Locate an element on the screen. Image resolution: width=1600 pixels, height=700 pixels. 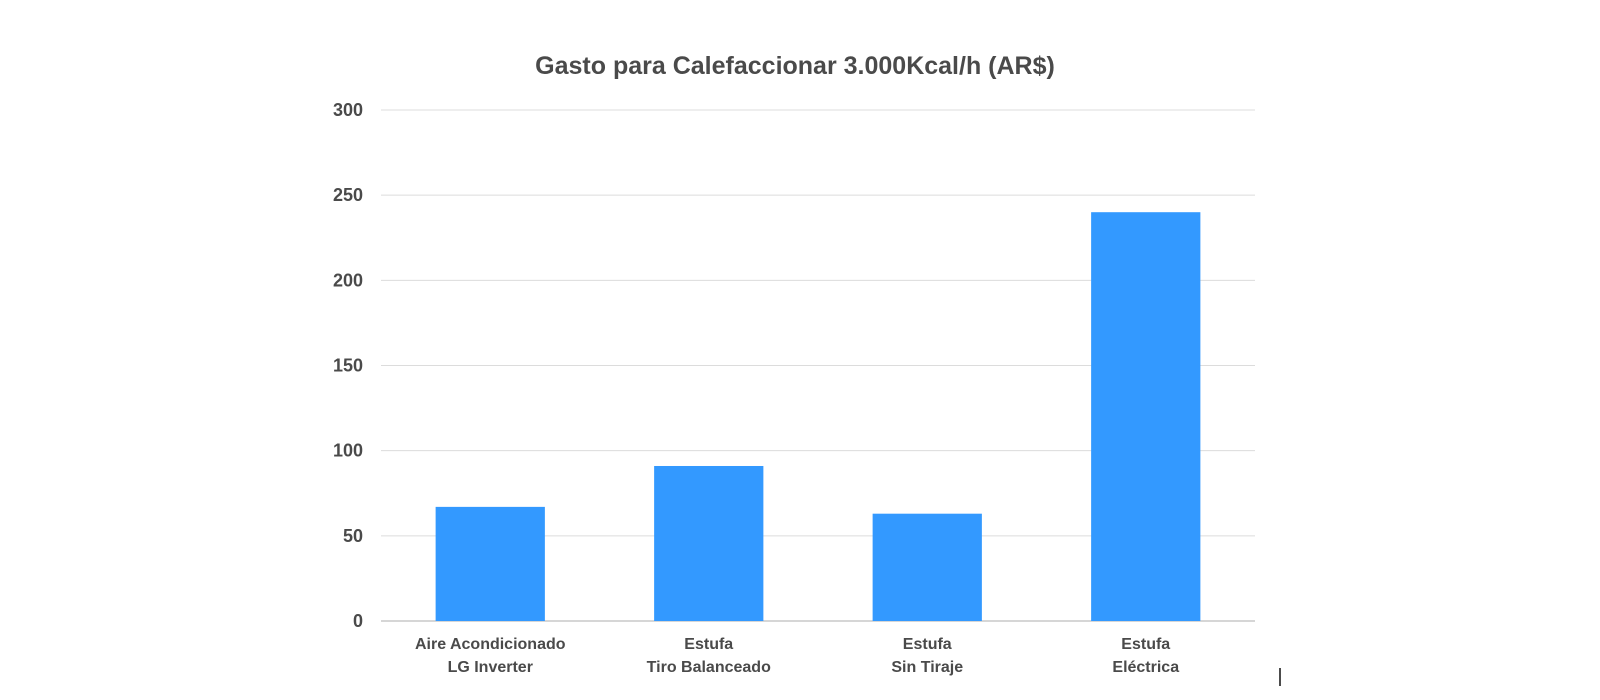
x-tick-label-line: Aire Acondicionado is located at coordinates (490, 644).